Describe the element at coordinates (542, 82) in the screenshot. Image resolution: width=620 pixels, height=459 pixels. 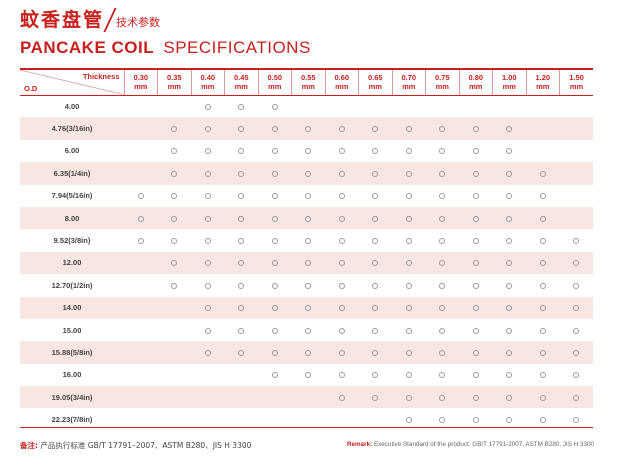
I see `thickness-header-cell: 1.20 mm` at that location.